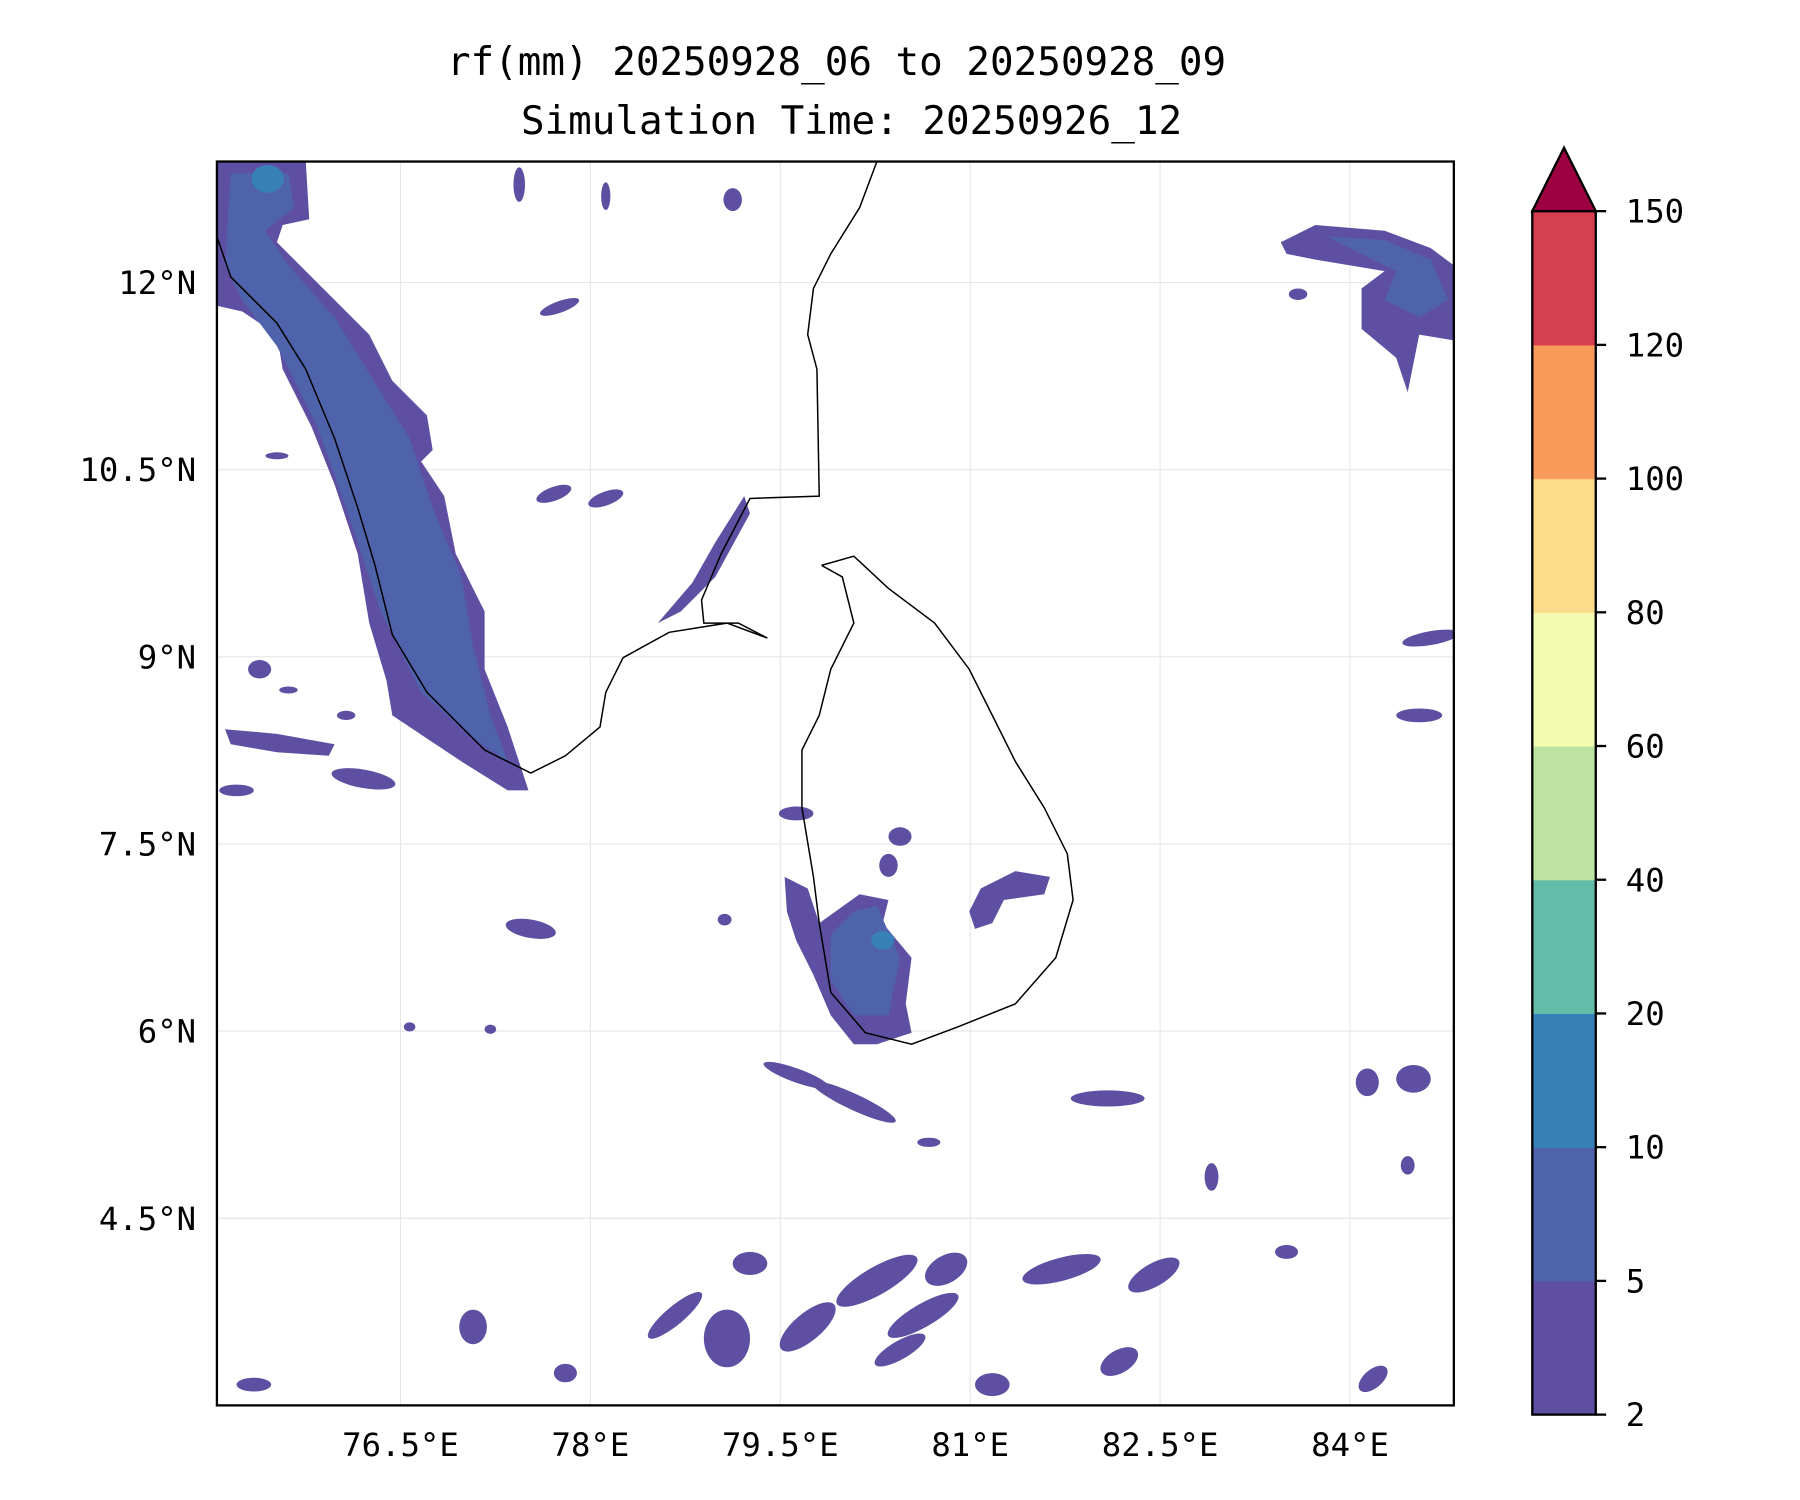 The width and height of the screenshot is (1800, 1500). What do you see at coordinates (137, 751) in the screenshot?
I see `y-axis: 12°N 10.5°N 9°N 7.5°N 6°N 4.5°N` at bounding box center [137, 751].